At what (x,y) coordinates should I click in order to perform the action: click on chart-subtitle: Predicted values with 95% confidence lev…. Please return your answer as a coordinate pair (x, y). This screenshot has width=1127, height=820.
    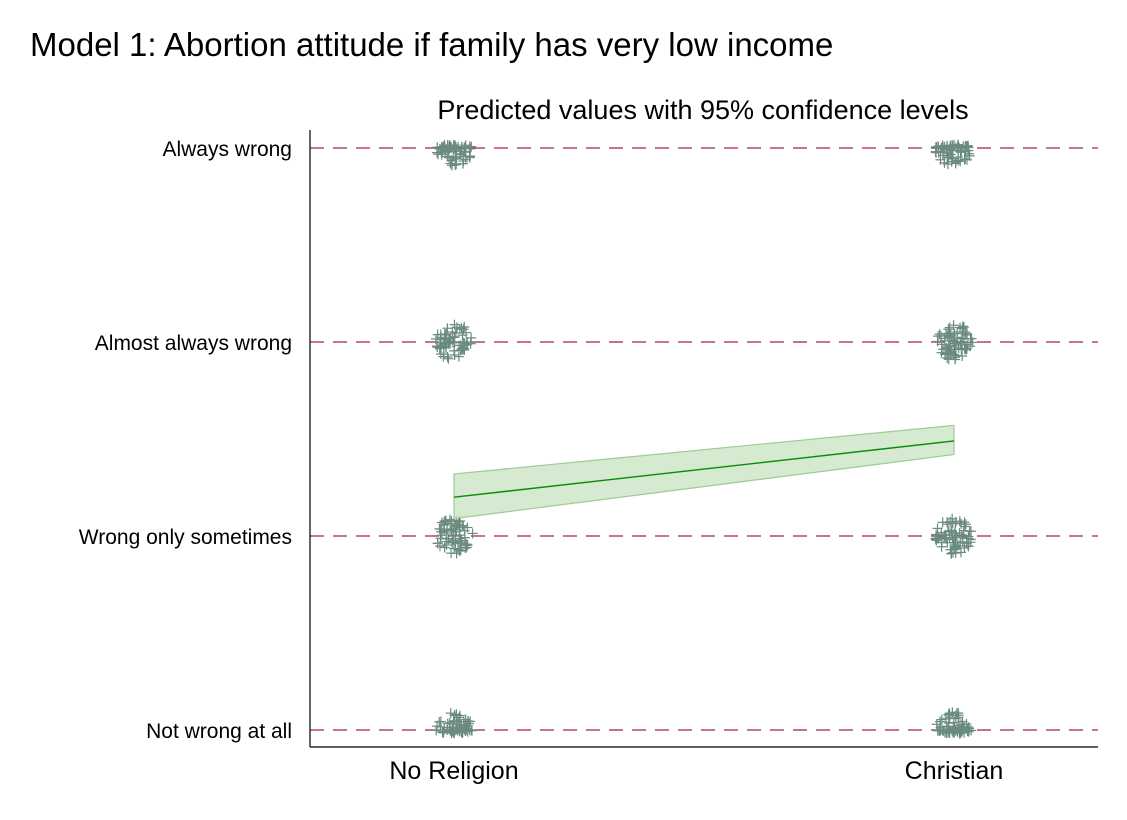
    Looking at the image, I should click on (702, 110).